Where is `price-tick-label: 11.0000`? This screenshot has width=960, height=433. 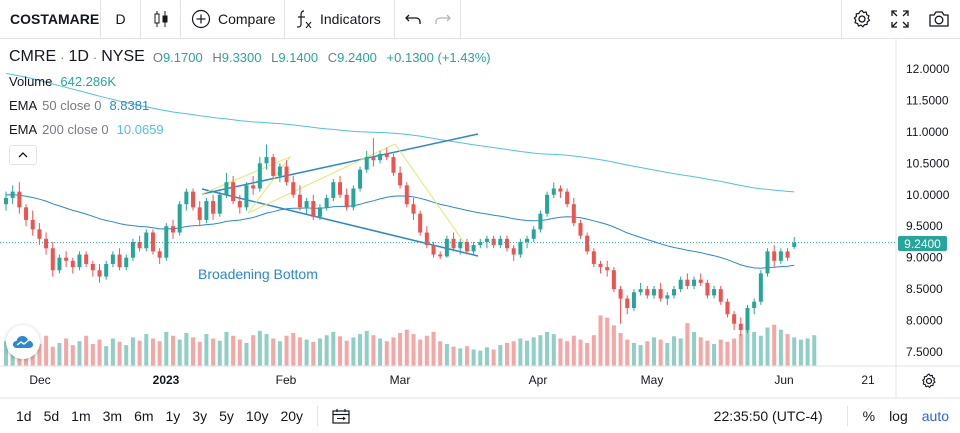 price-tick-label: 11.0000 is located at coordinates (927, 132).